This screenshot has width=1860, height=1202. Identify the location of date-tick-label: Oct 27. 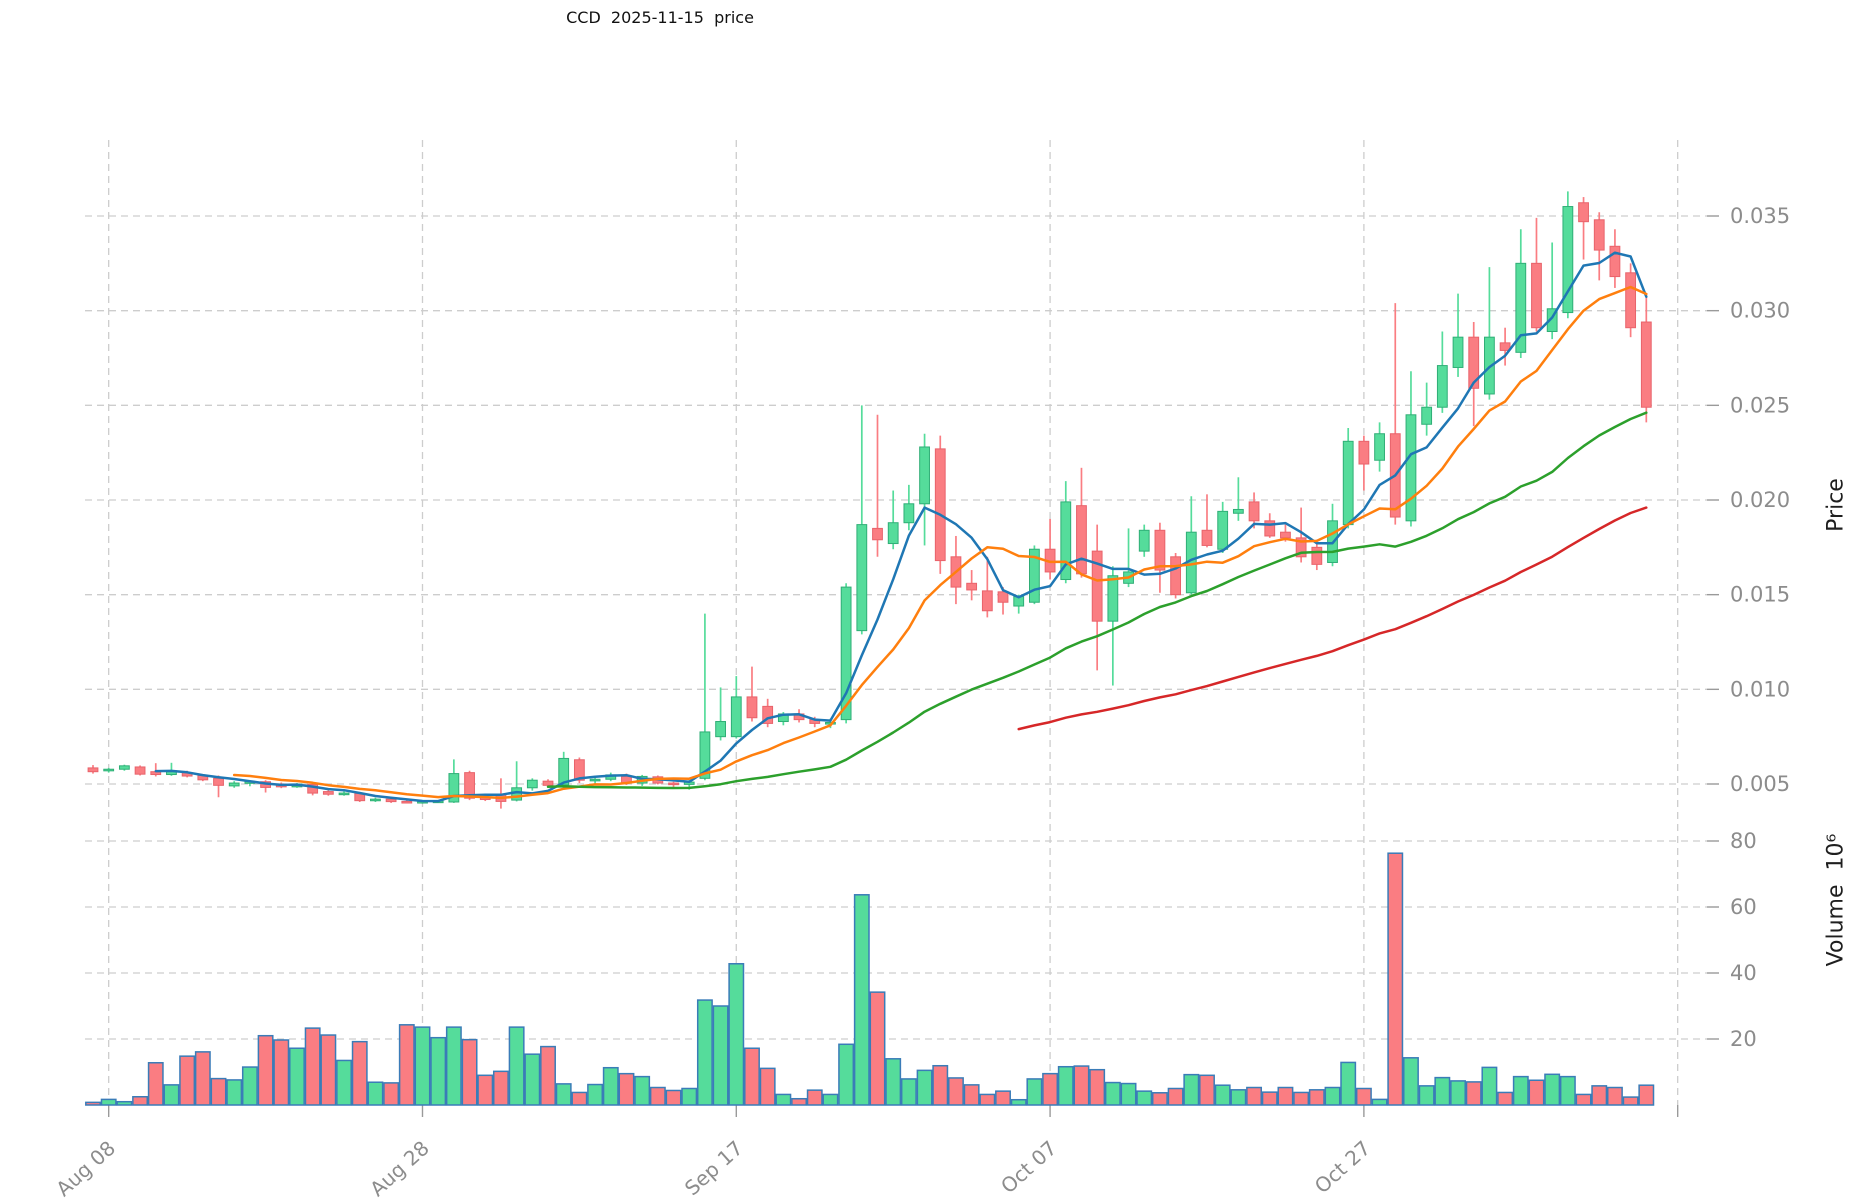
(1342, 1167).